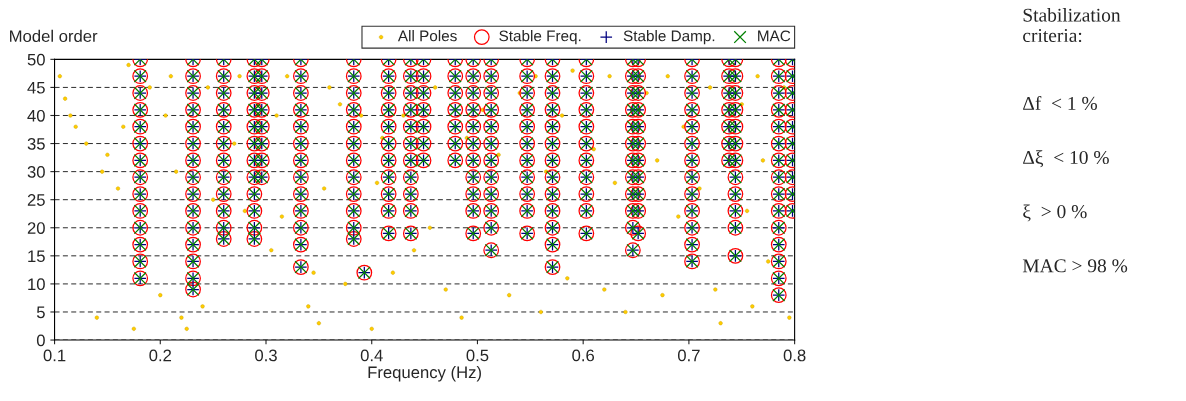 The width and height of the screenshot is (1186, 401). What do you see at coordinates (774, 36) in the screenshot?
I see `legend-label: MAC` at bounding box center [774, 36].